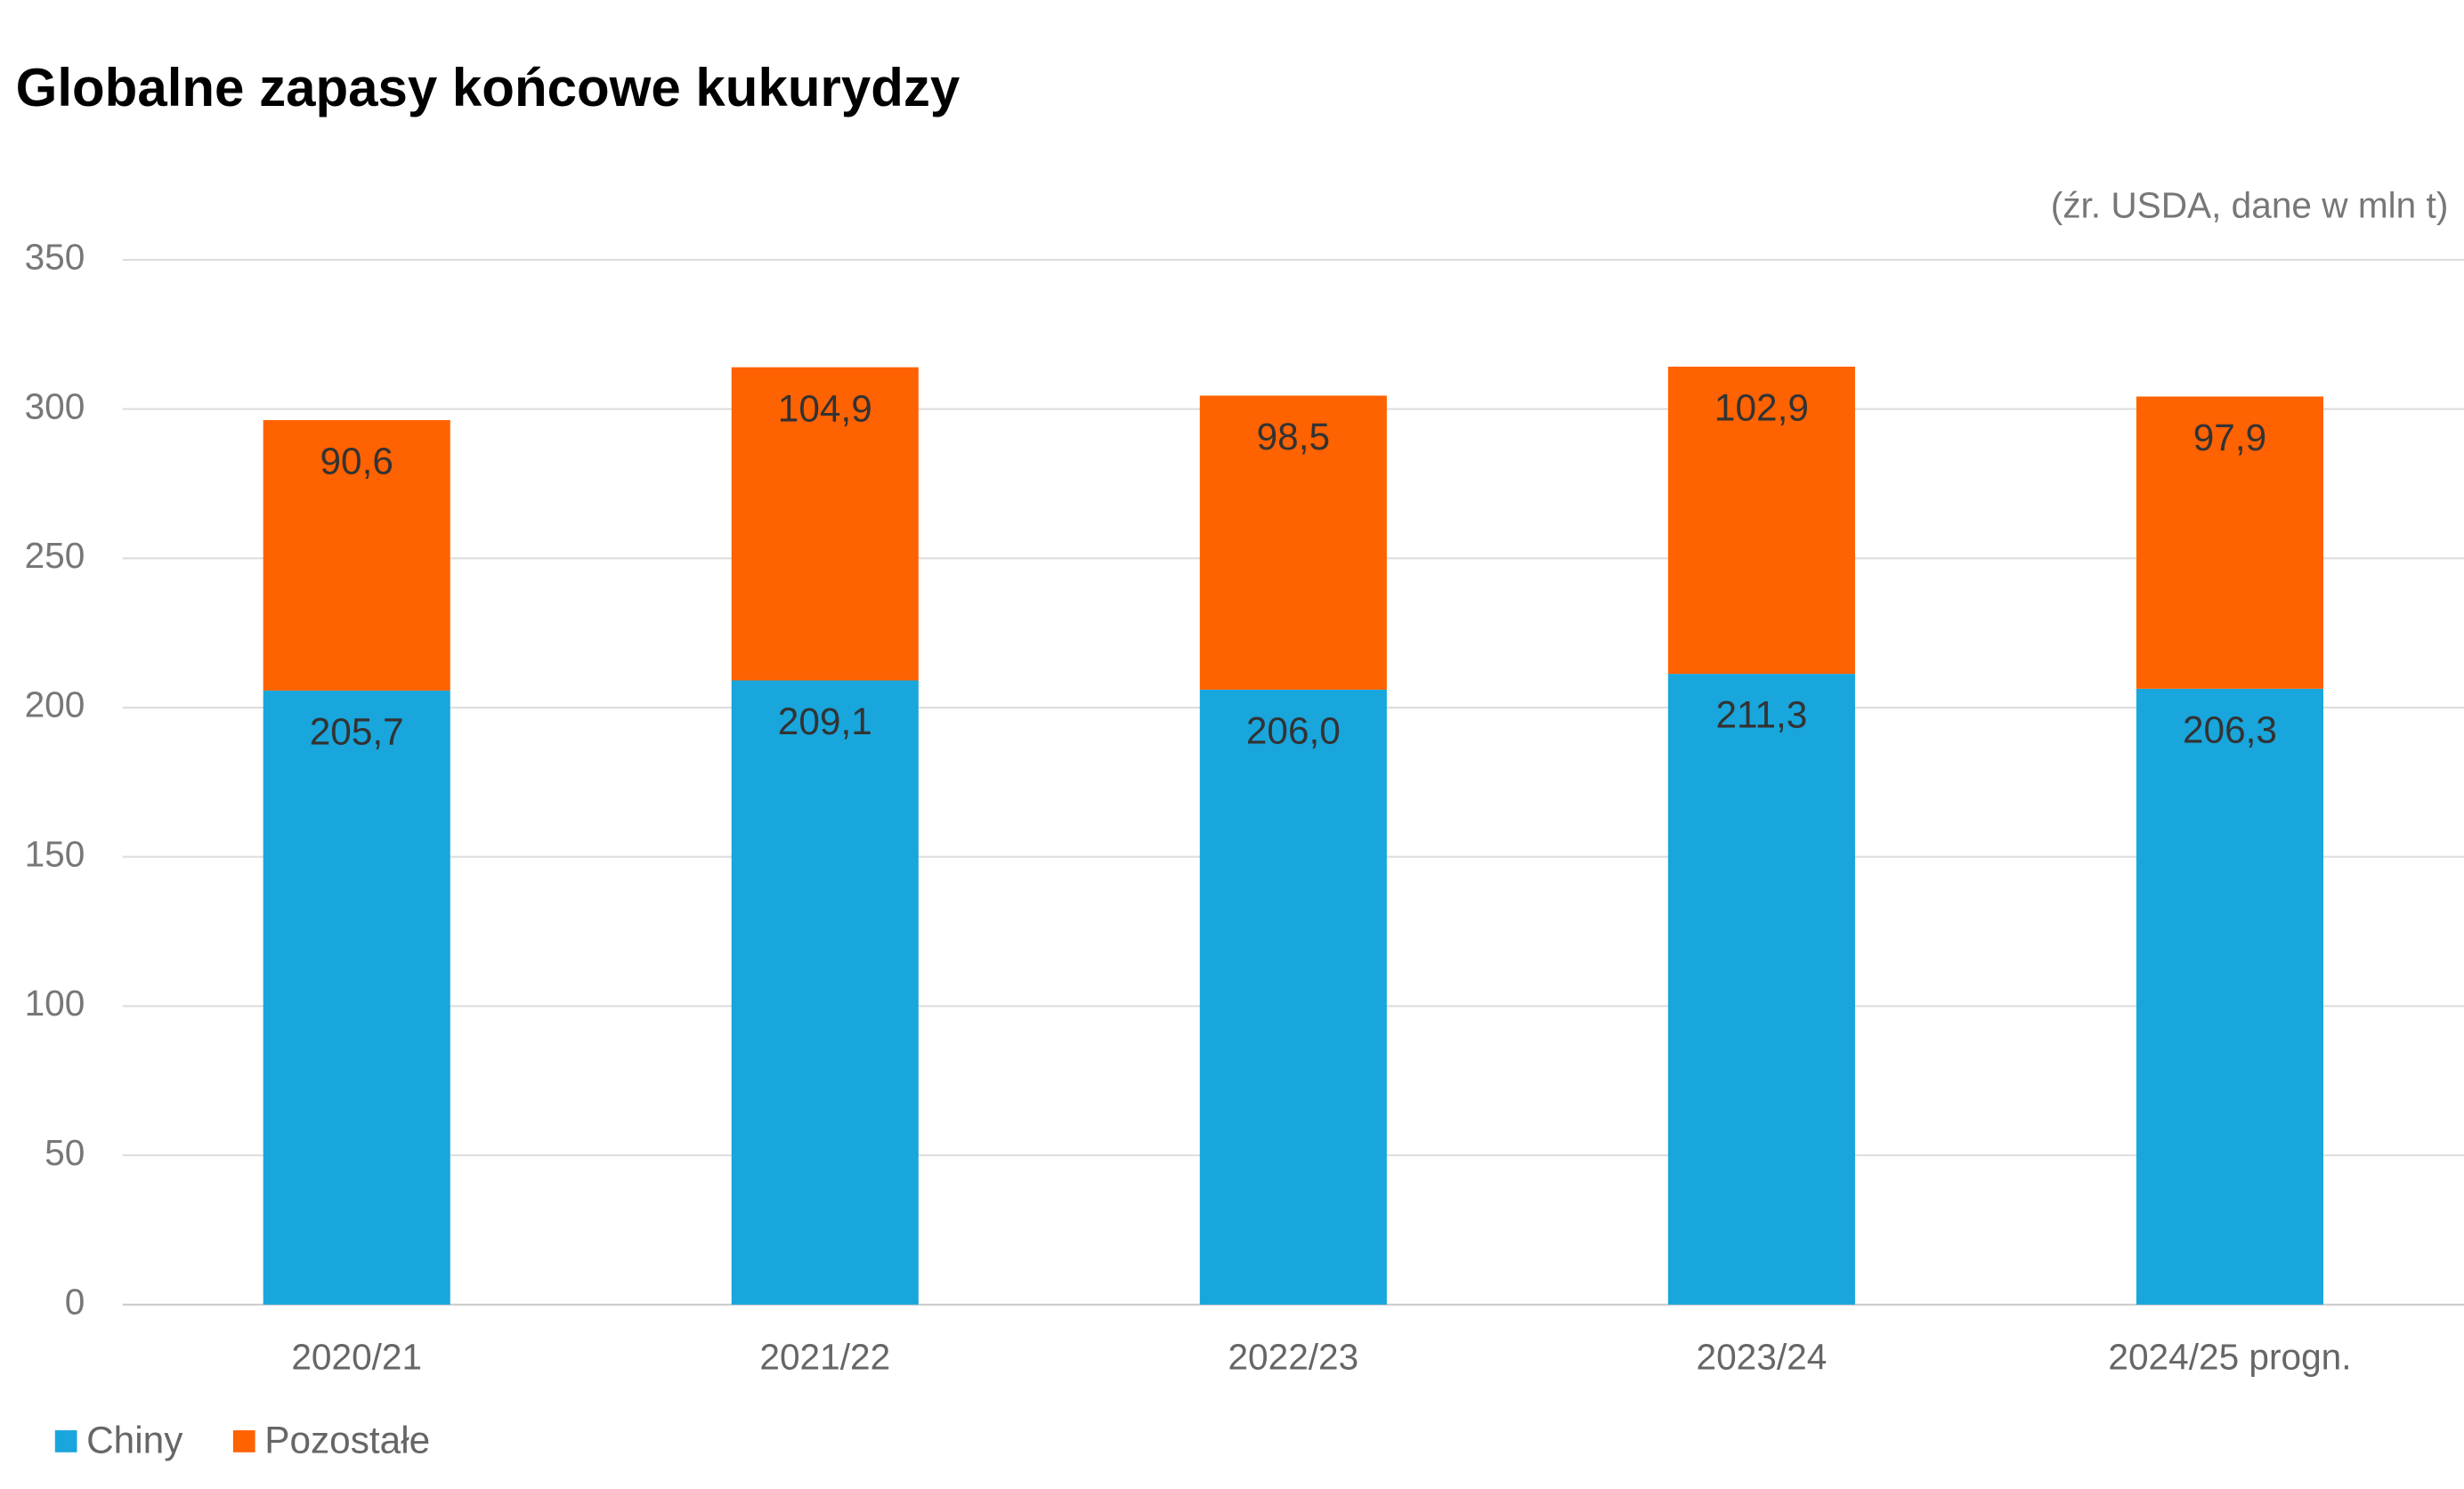 This screenshot has width=2464, height=1489. I want to click on legend-label: Chiny, so click(134, 1440).